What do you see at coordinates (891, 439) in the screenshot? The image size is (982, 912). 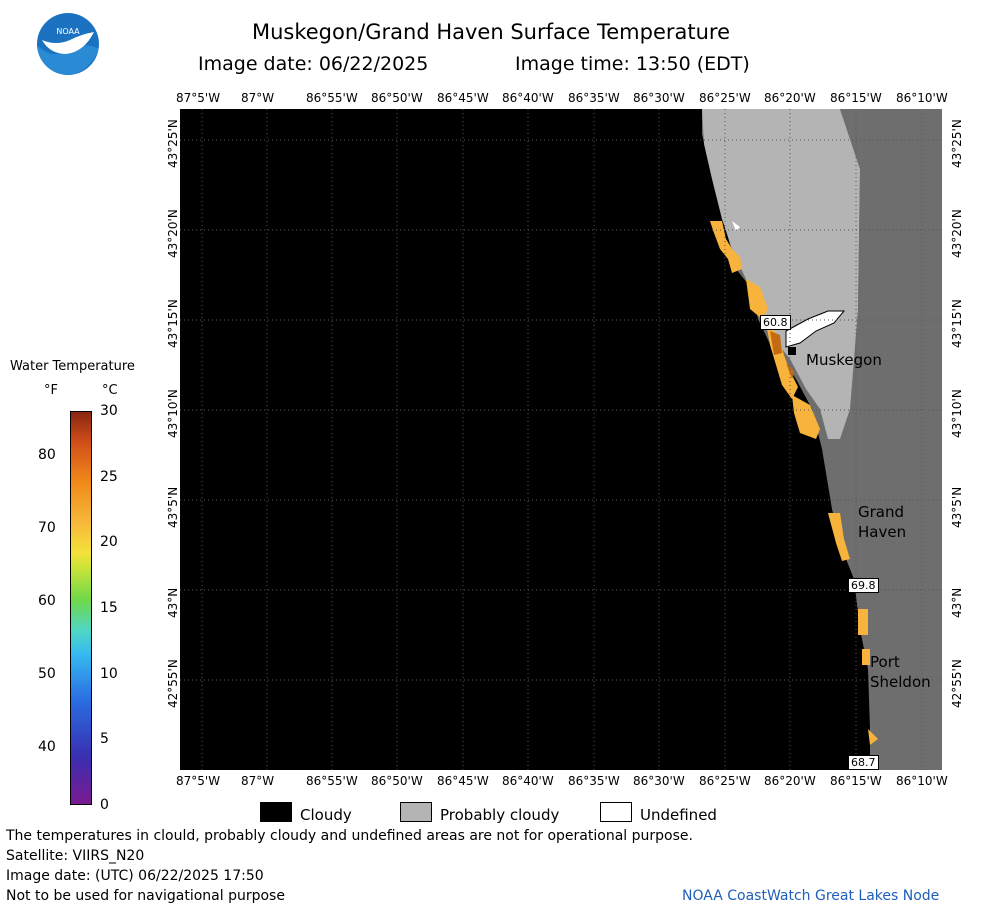 I see `probably-cloudy-dark-edge` at bounding box center [891, 439].